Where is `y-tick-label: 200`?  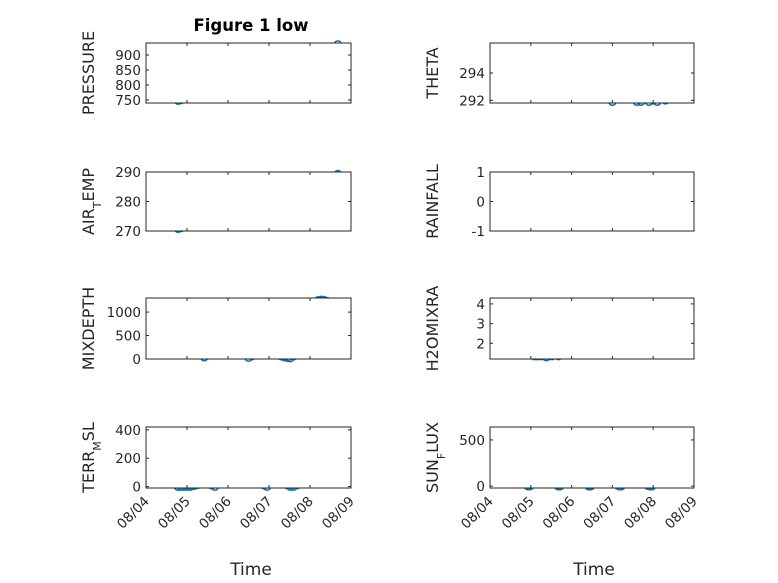 y-tick-label: 200 is located at coordinates (128, 459).